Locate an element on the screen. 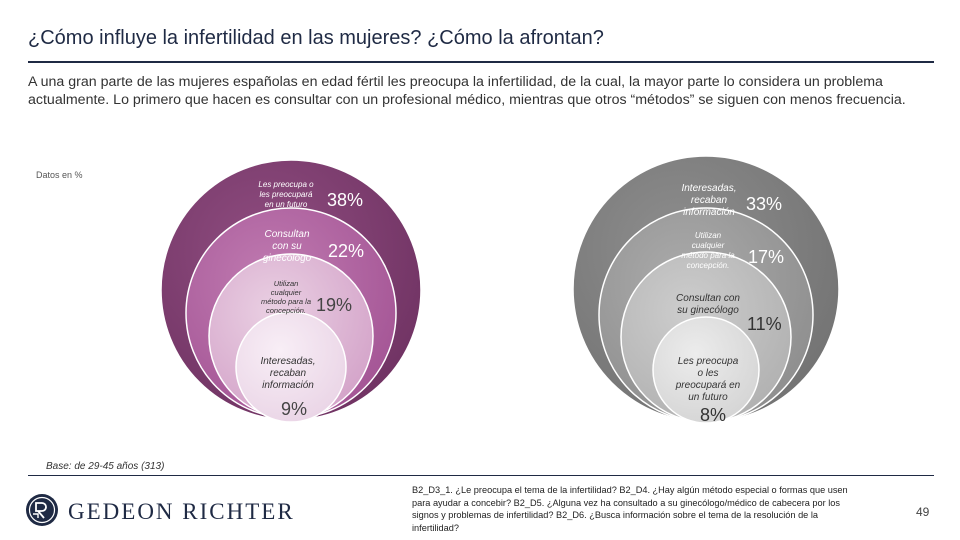 The height and width of the screenshot is (540, 960). left-label-2: Consultan con su ginecólogo is located at coordinates (287, 246).